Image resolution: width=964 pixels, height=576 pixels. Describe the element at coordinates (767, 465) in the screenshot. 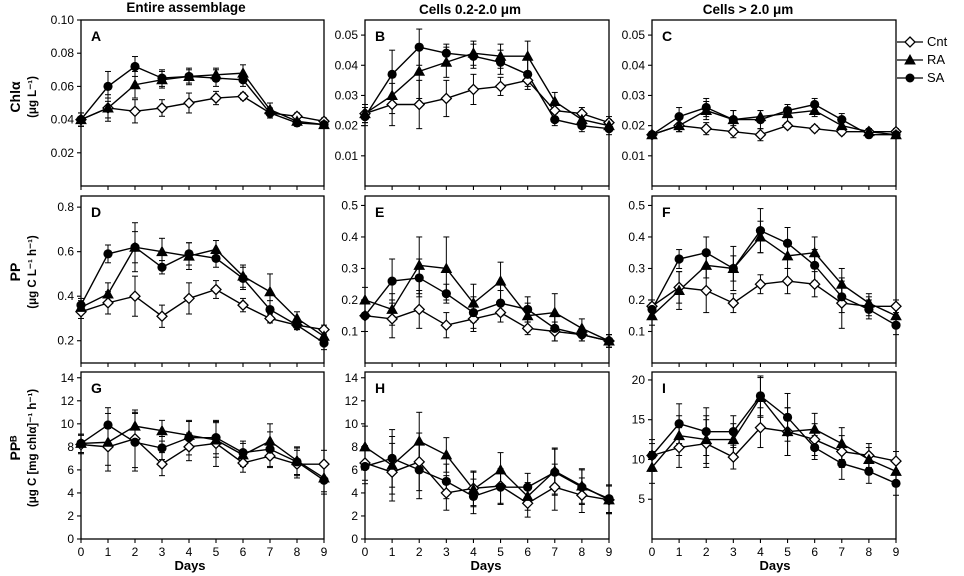

I see `panel-i: I 5 10 15 20 0 1 2 3 4 5 6 7 8 9` at that location.